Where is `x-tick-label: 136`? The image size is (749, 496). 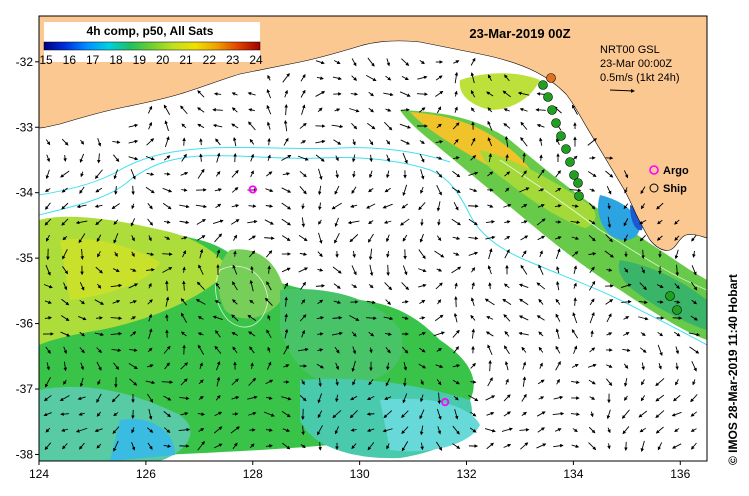
x-tick-label: 136 is located at coordinates (680, 474).